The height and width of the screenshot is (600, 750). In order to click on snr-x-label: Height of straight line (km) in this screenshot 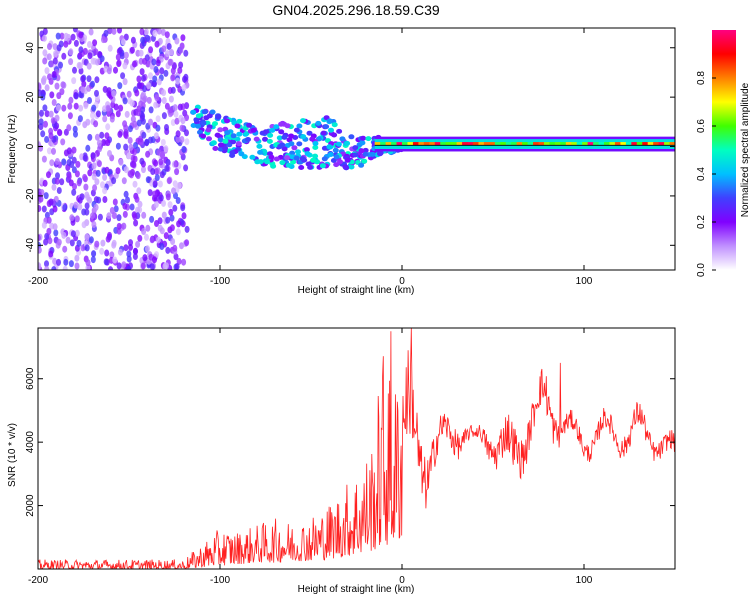, I will do `click(356, 589)`.